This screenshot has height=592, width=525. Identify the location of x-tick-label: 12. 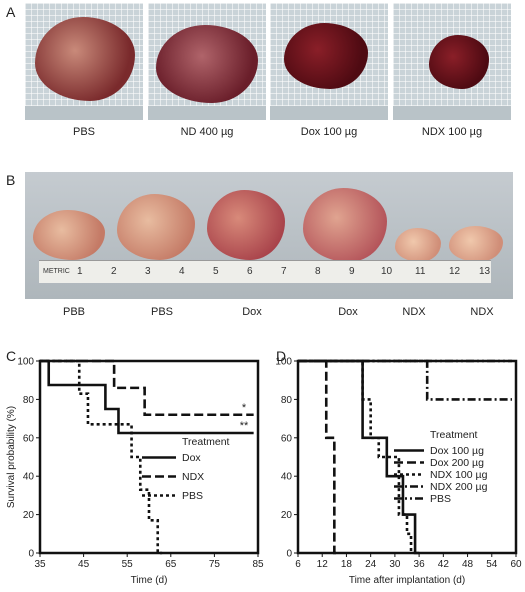
(323, 564).